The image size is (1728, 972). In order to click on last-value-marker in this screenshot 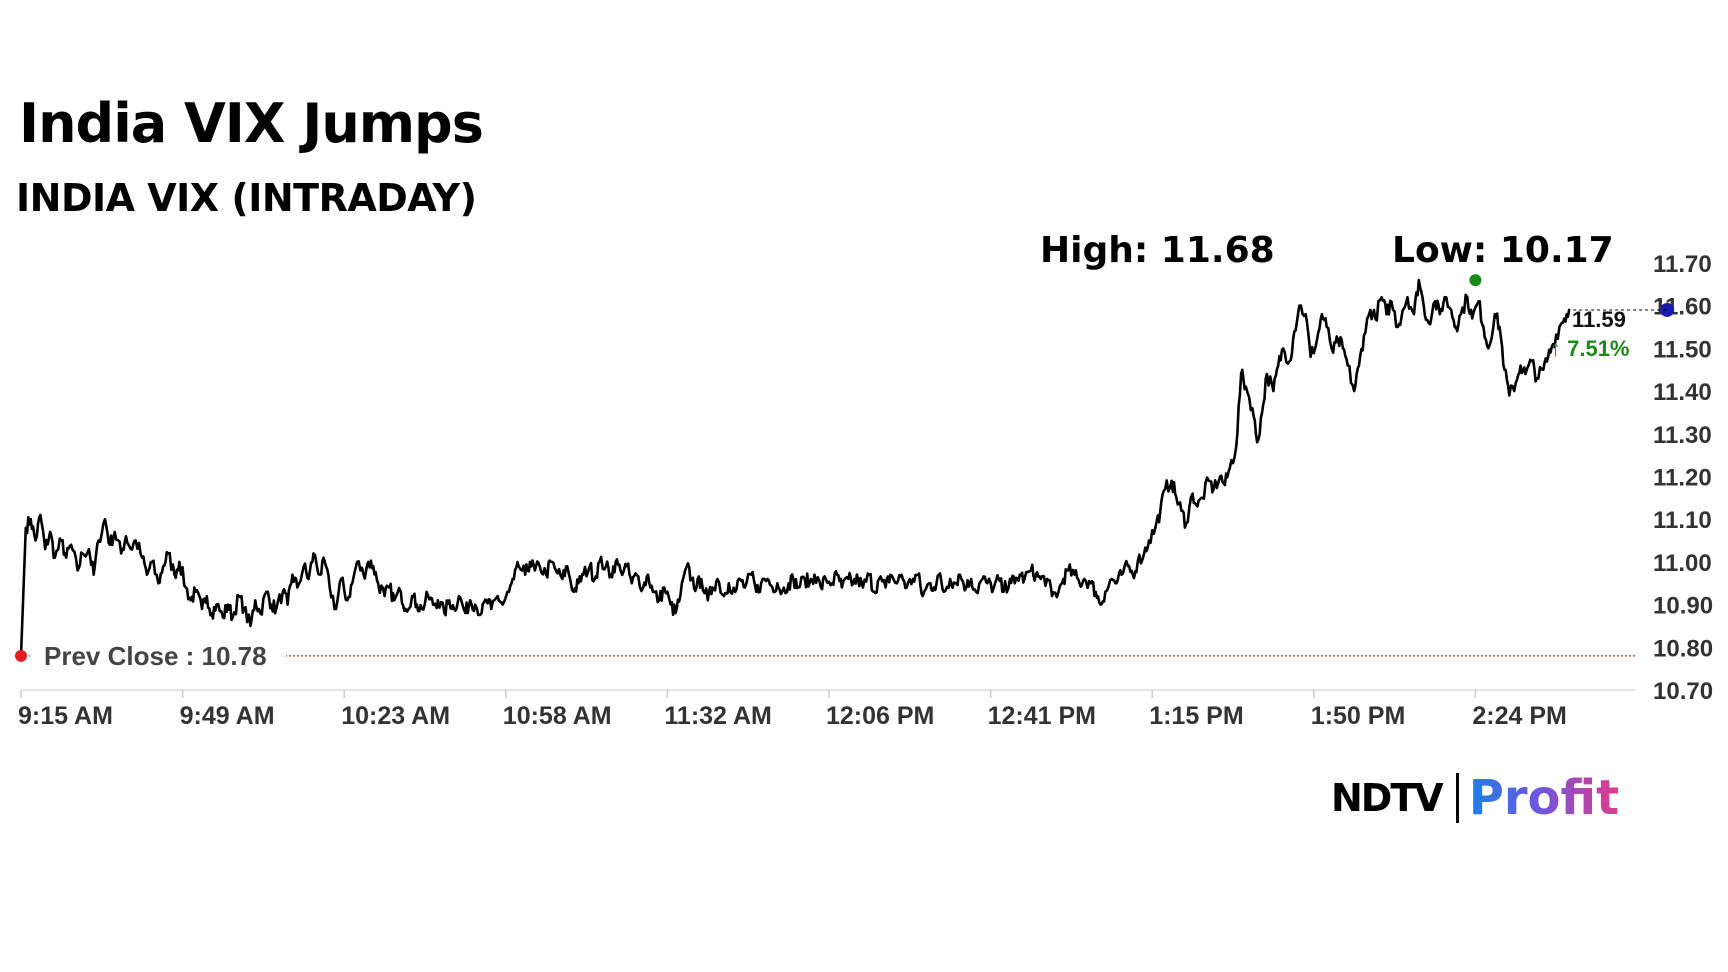, I will do `click(1667, 309)`.